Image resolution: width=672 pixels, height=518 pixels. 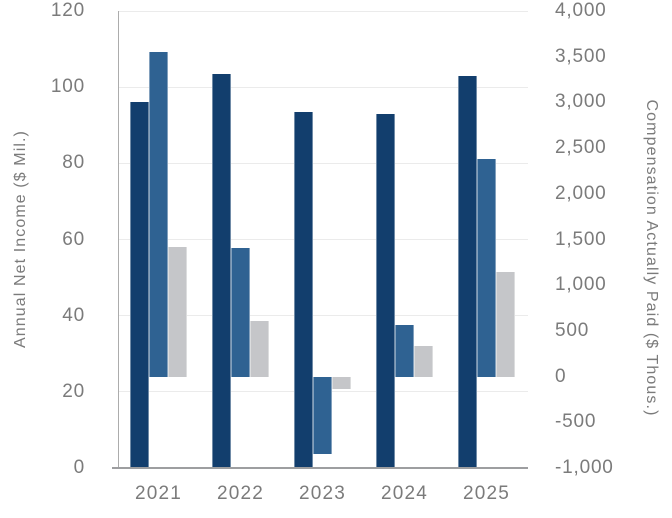 What do you see at coordinates (303, 289) in the screenshot?
I see `bar-annual-net-income-2023` at bounding box center [303, 289].